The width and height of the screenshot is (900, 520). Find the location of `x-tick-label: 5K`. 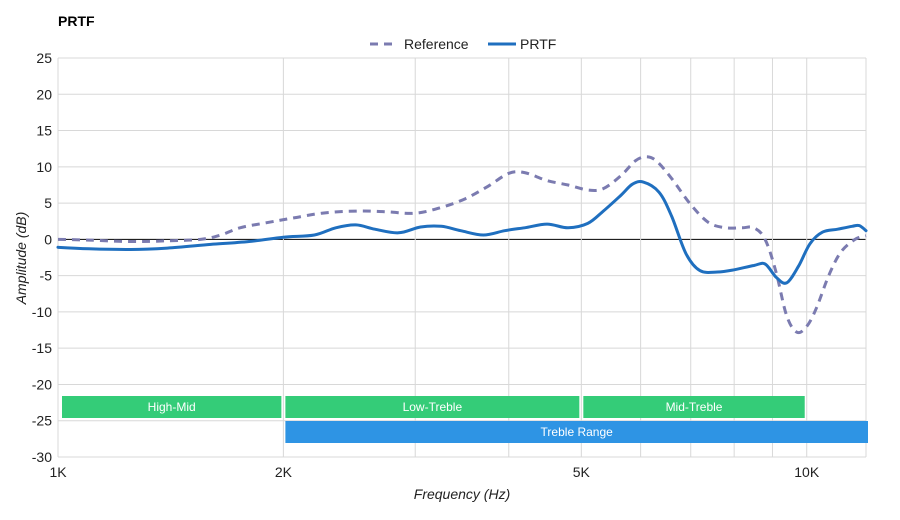

x-tick-label: 5K is located at coordinates (582, 472).